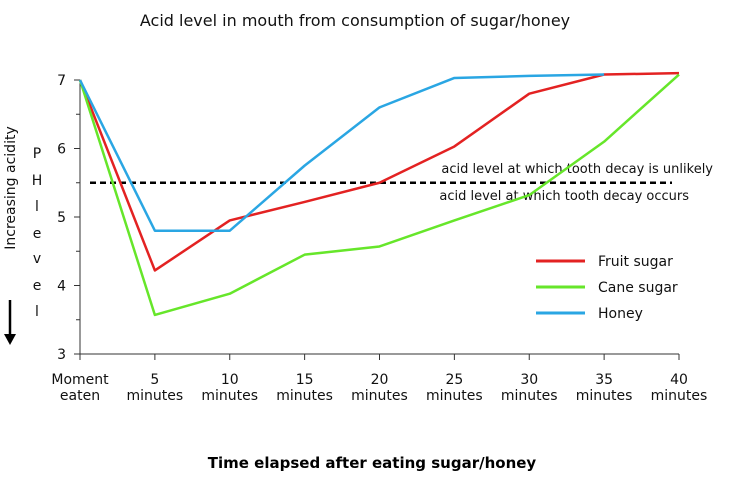  Describe the element at coordinates (564, 196) in the screenshot. I see `threshold-label-below: acid level at which tooth decay occurs` at that location.